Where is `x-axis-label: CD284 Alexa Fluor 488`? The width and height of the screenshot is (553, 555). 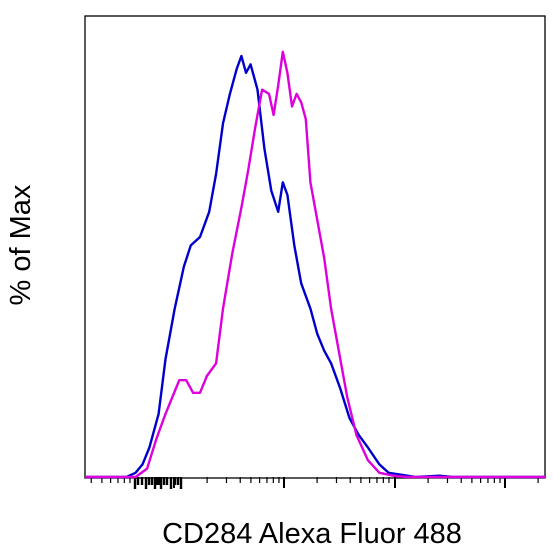
x-axis-label: CD284 Alexa Fluor 488 is located at coordinates (312, 534).